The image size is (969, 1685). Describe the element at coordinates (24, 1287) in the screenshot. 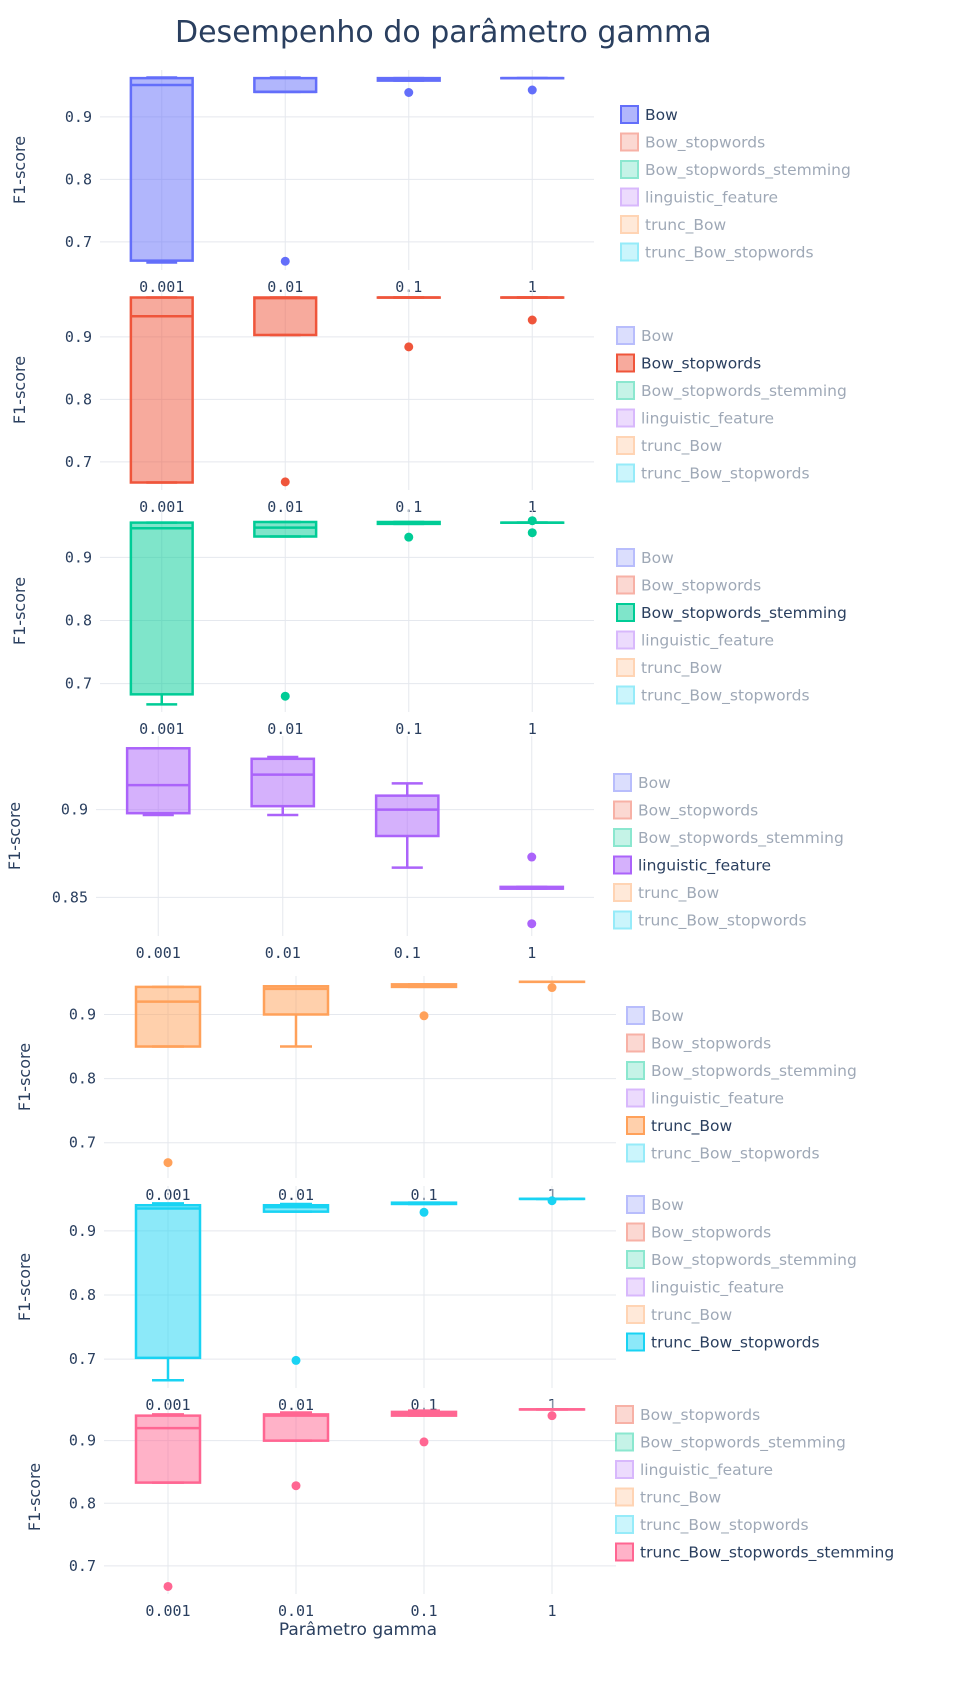

I see `y-axis-title: F1-score` at that location.